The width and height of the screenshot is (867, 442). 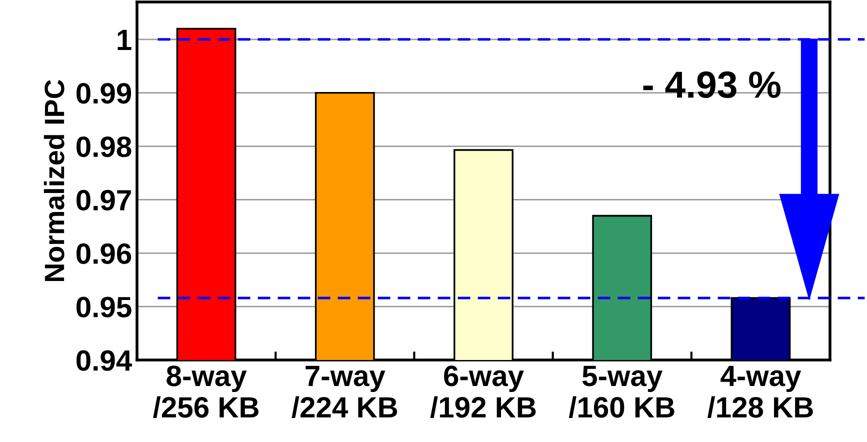 What do you see at coordinates (125, 40) in the screenshot?
I see `y-tick-label: 1` at bounding box center [125, 40].